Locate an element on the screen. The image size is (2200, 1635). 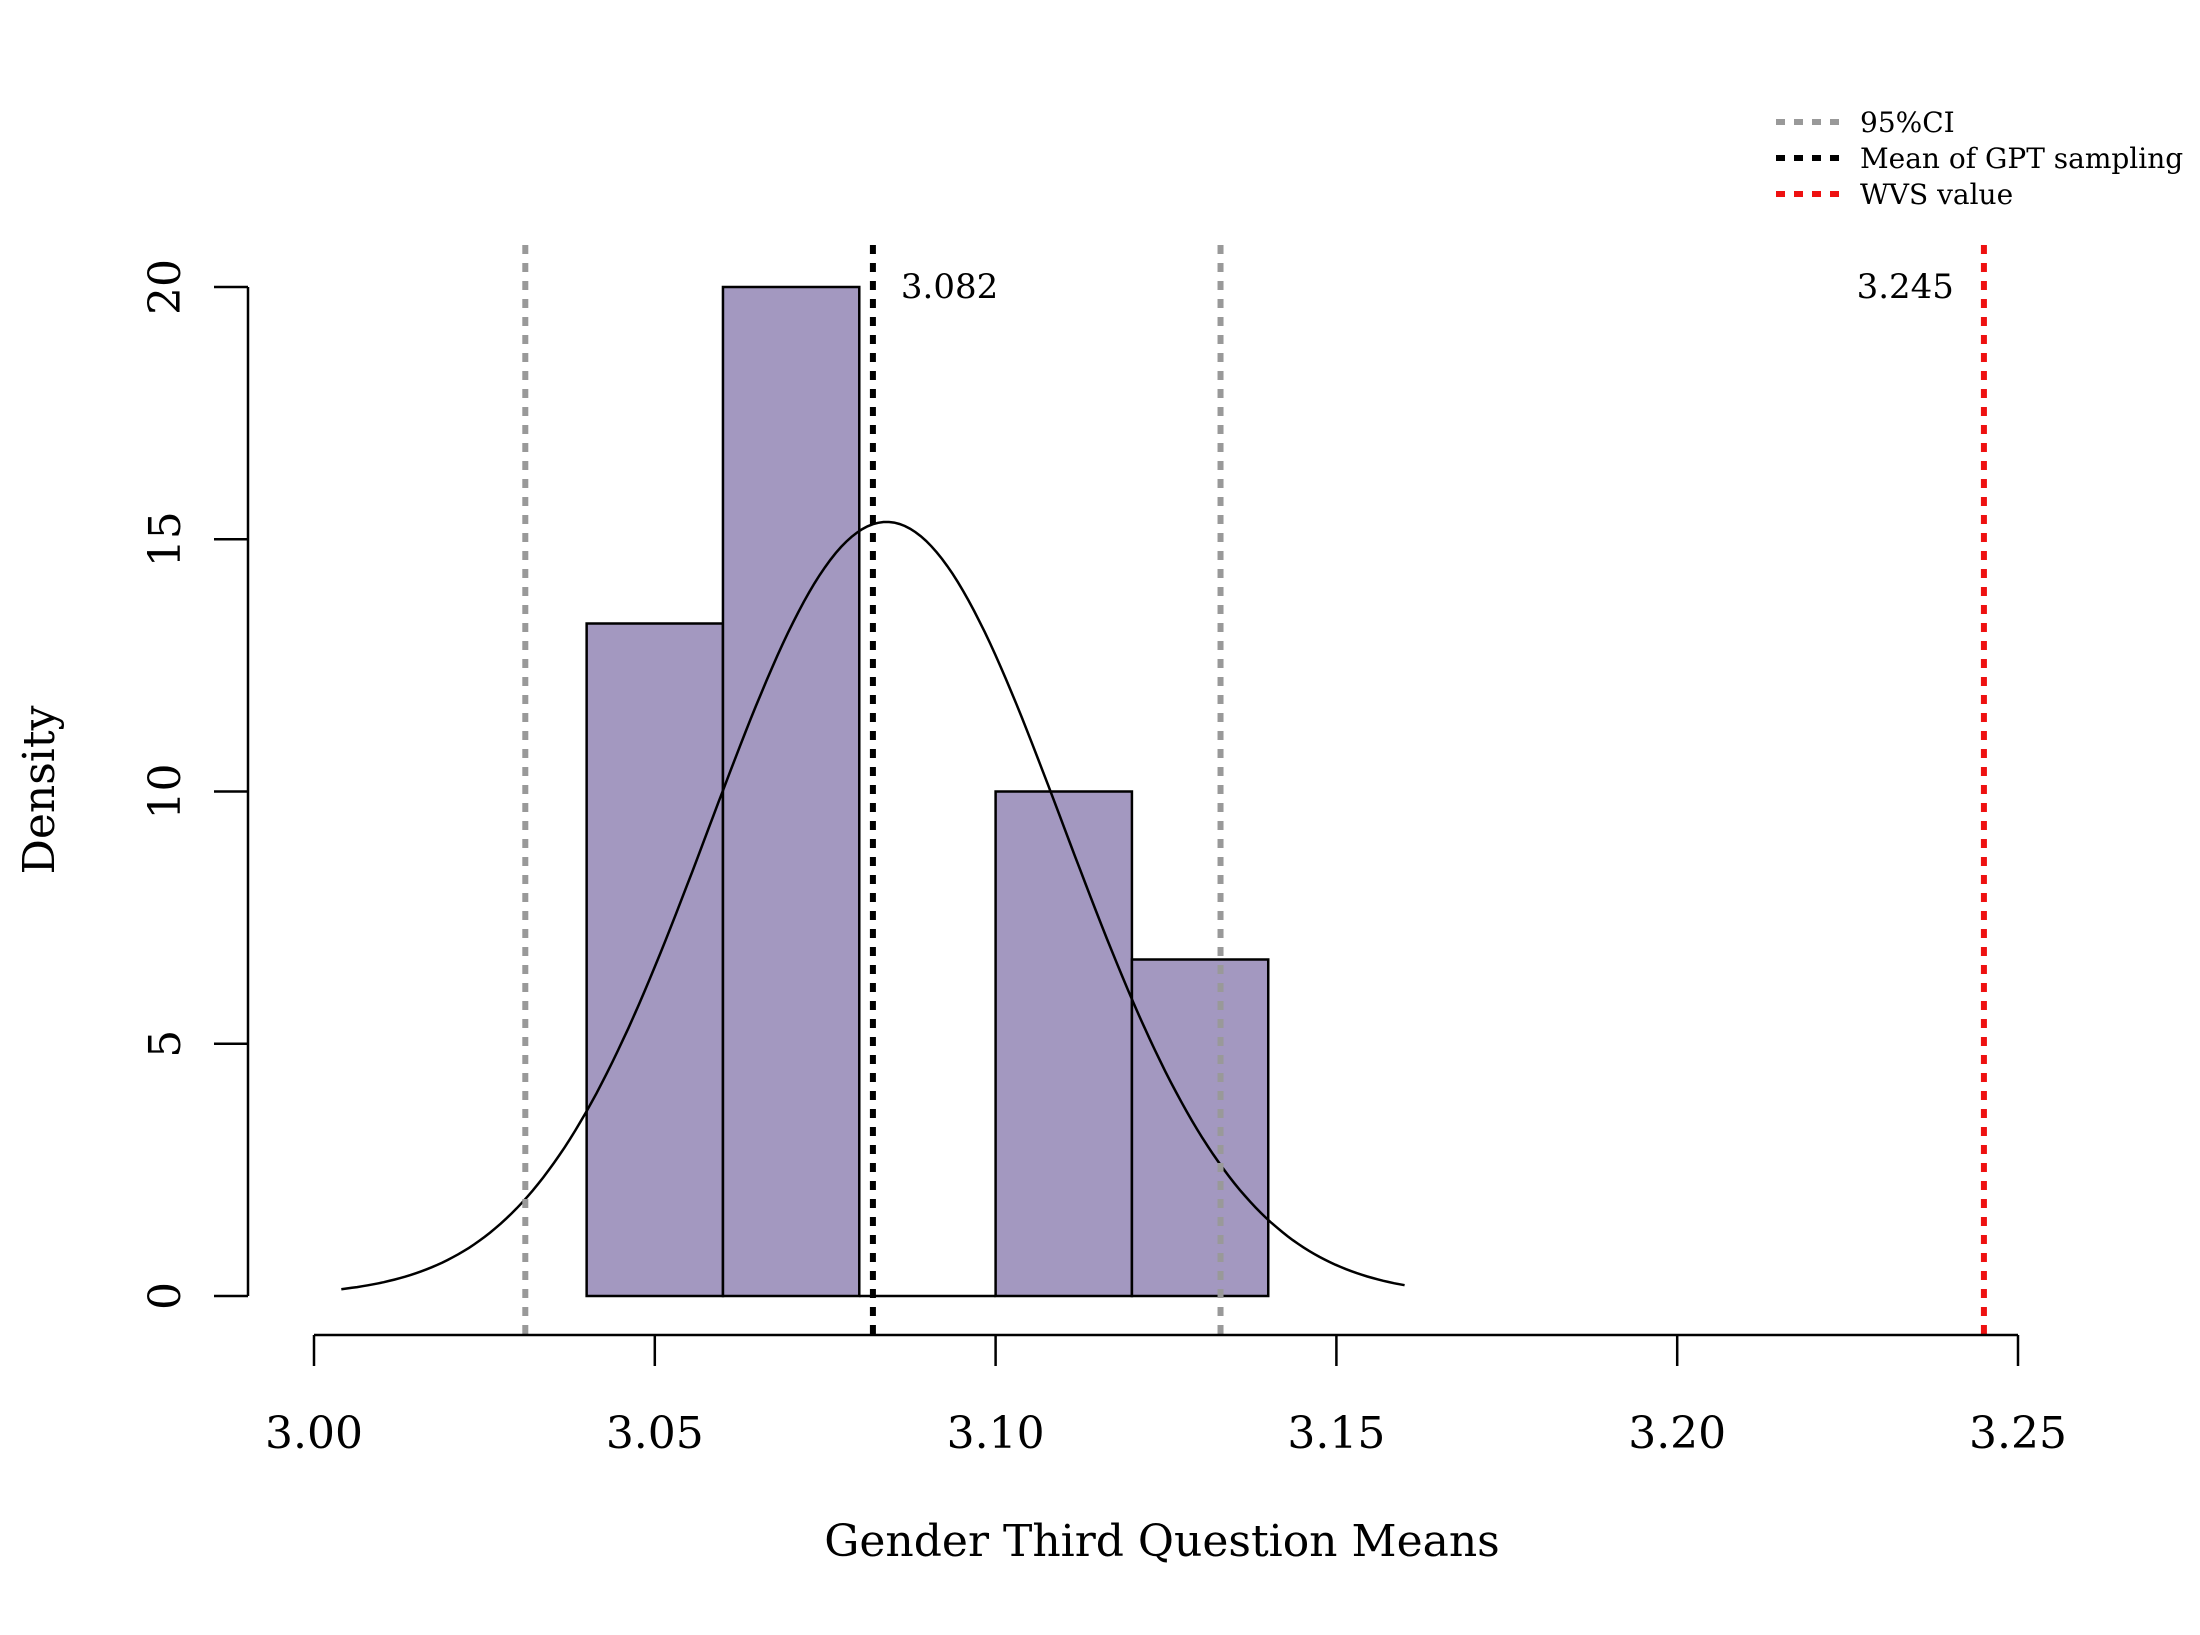
x-tick-label: 3.20 is located at coordinates (1677, 1433).